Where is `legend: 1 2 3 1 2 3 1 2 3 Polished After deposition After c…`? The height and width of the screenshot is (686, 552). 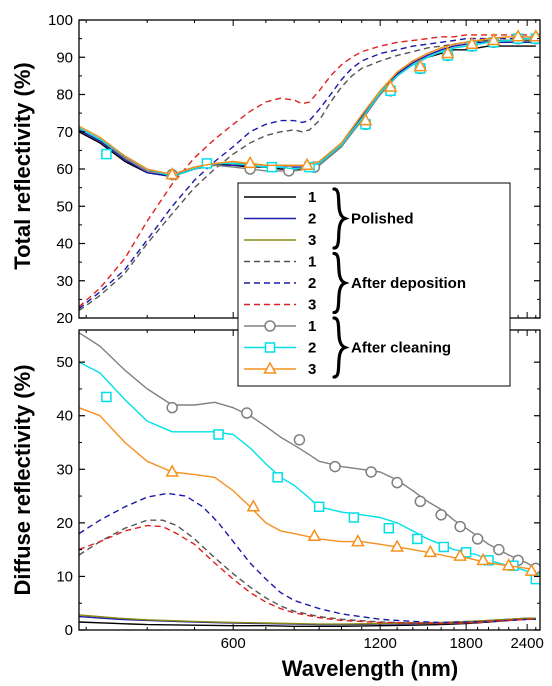
legend: 1 2 3 1 2 3 1 2 3 Polished After deposition After c… is located at coordinates (374, 284).